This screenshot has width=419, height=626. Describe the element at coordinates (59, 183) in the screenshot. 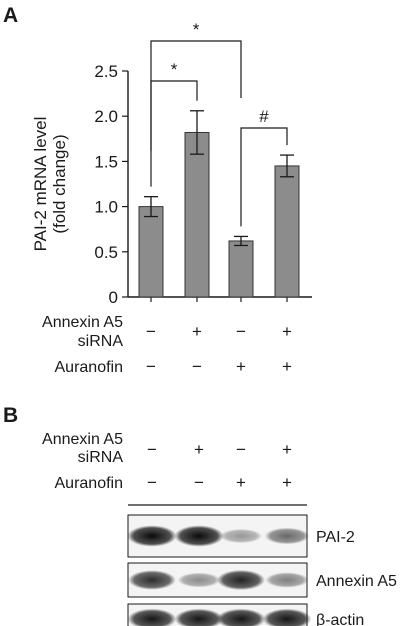

I see `y-axis-label-line: (fold change)` at that location.